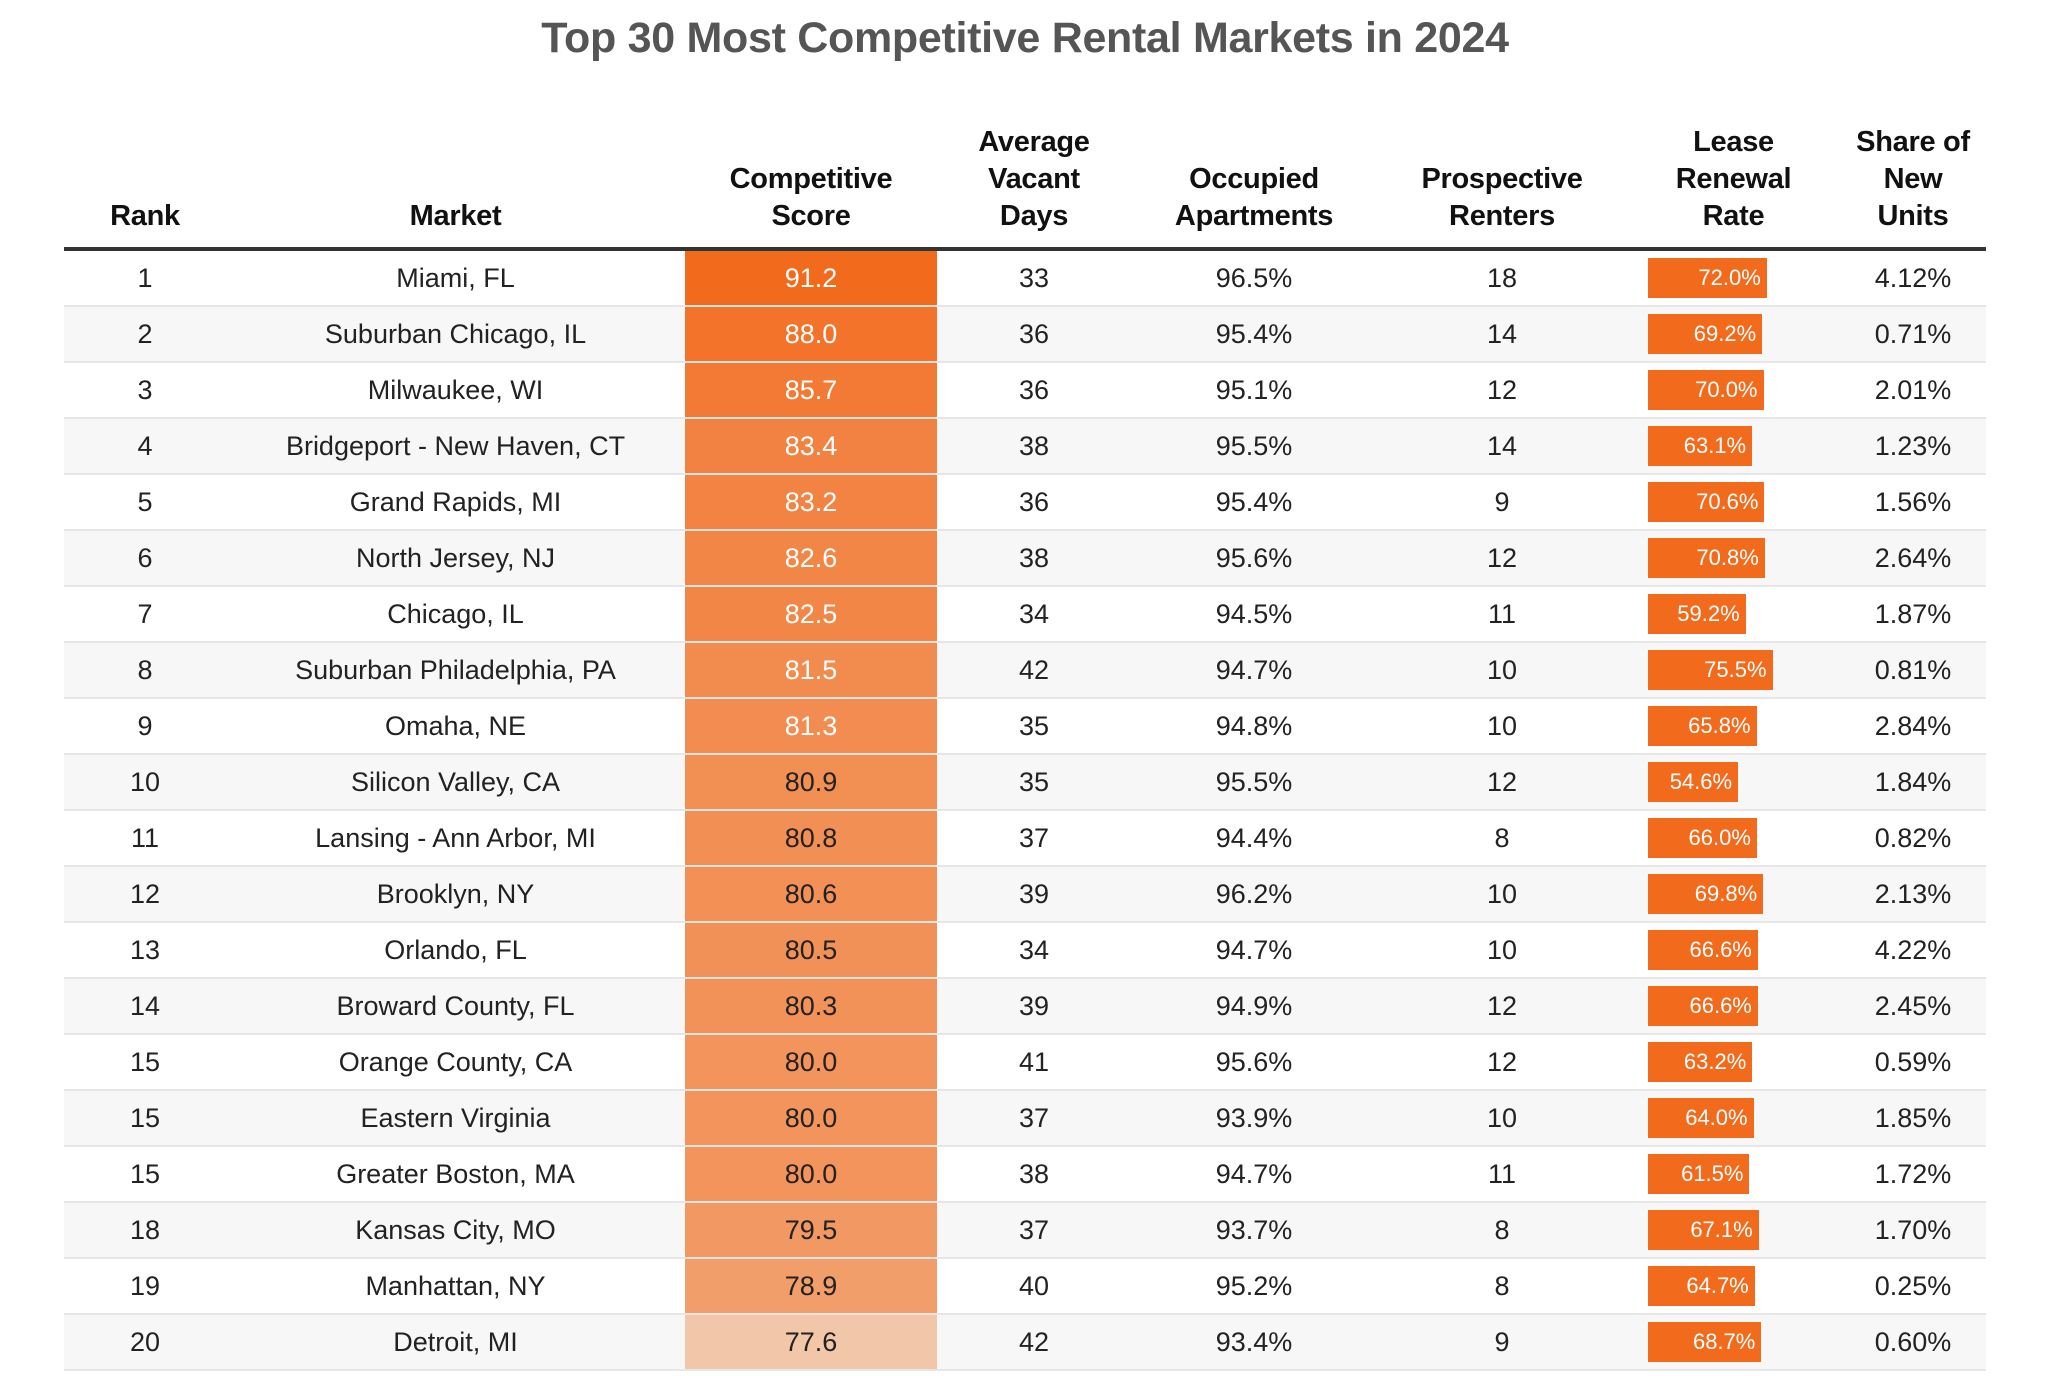 The height and width of the screenshot is (1376, 2050). Describe the element at coordinates (1034, 558) in the screenshot. I see `vacant-days-cell: 38` at that location.